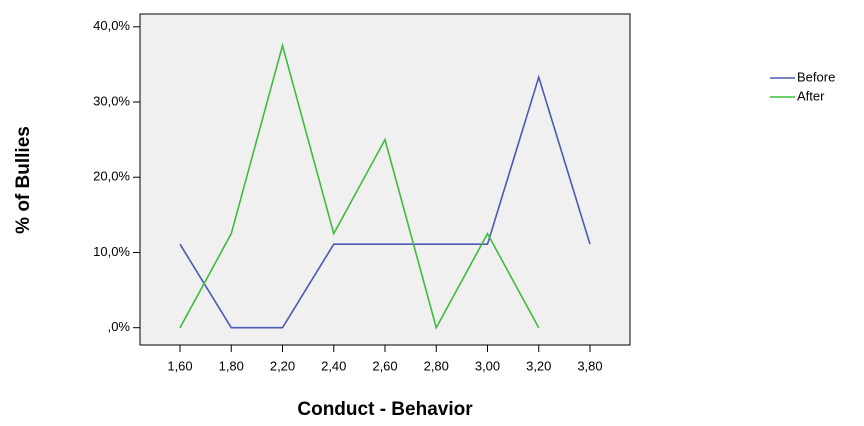  Describe the element at coordinates (111, 176) in the screenshot. I see `y-tick-label: 20,0%` at that location.